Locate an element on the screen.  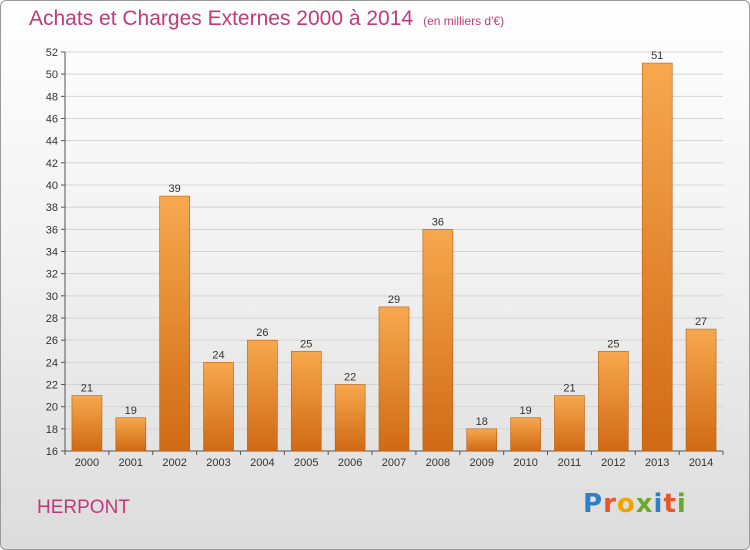
x-tick-label: 2005 is located at coordinates (306, 463).